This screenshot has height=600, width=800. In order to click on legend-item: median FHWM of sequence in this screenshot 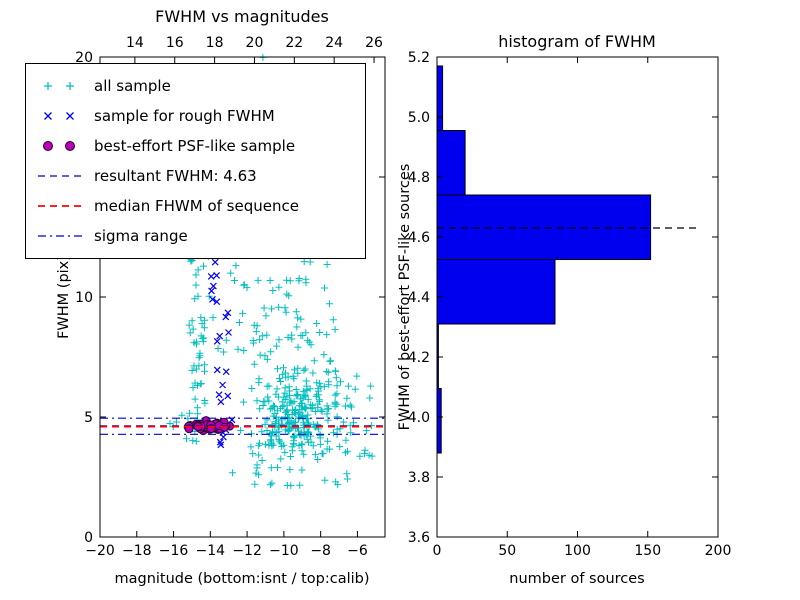, I will do `click(197, 206)`.